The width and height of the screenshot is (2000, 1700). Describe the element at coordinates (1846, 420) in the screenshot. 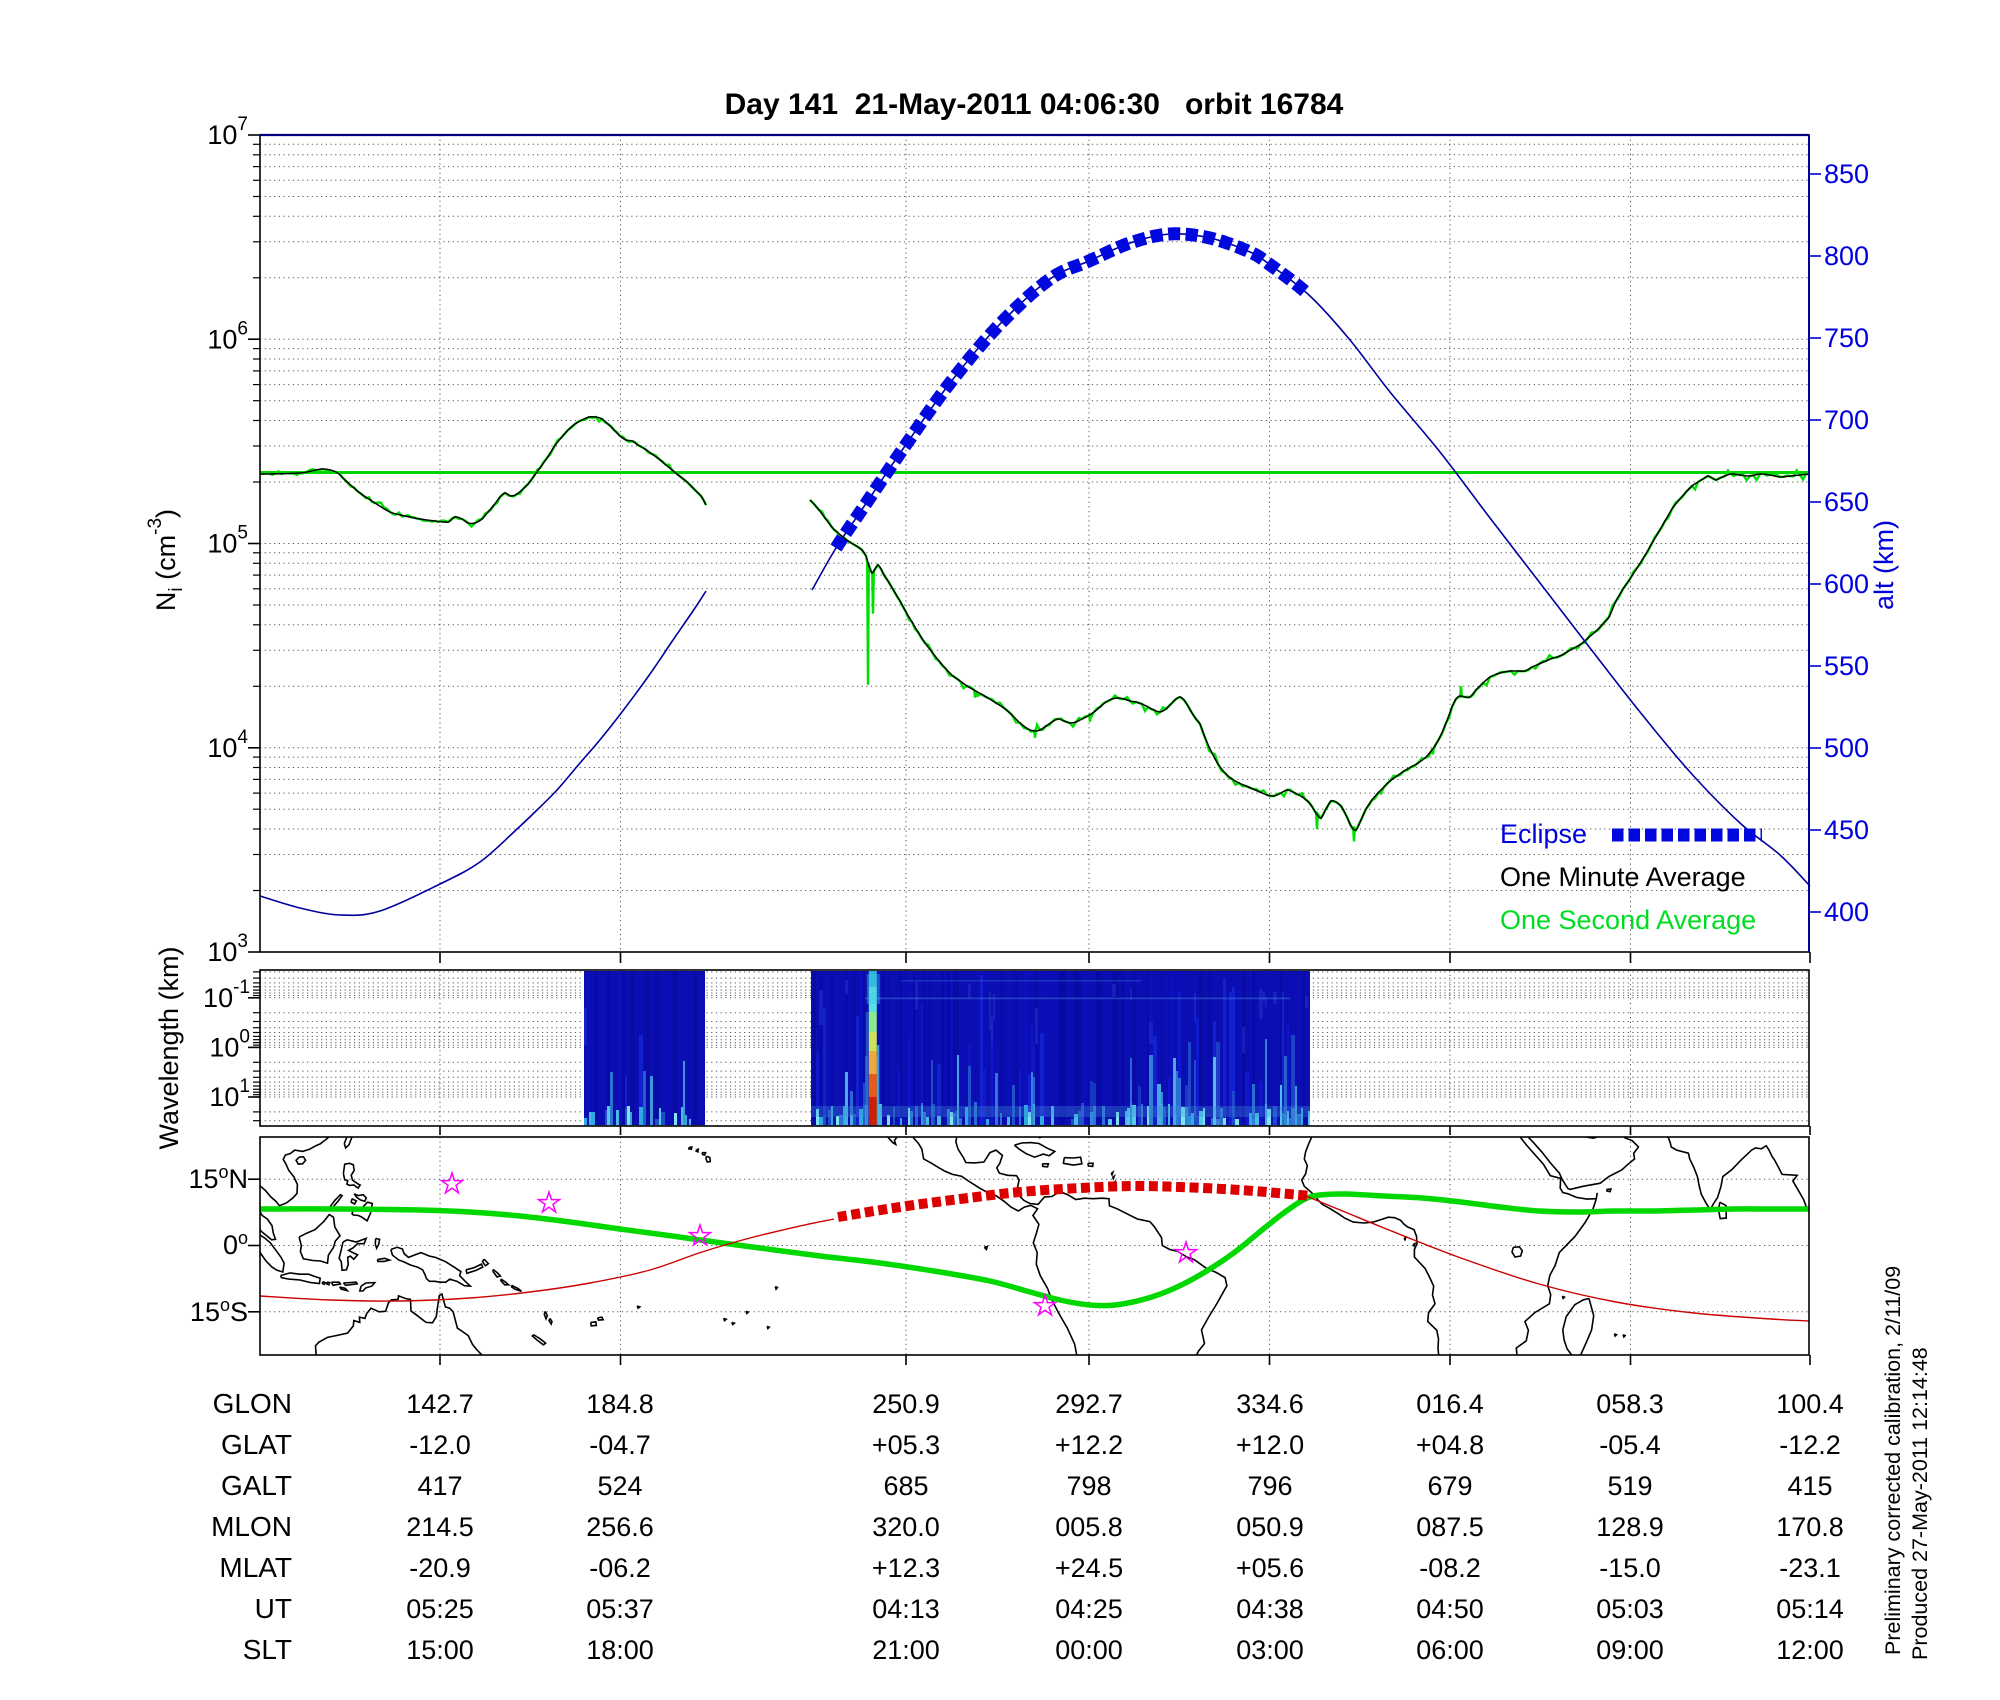

I see `svg-text: 700` at that location.